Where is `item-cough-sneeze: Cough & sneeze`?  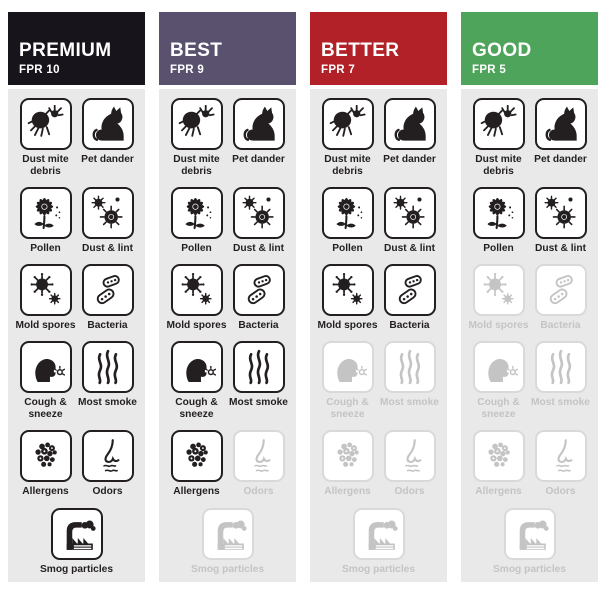 item-cough-sneeze: Cough & sneeze is located at coordinates (45, 381).